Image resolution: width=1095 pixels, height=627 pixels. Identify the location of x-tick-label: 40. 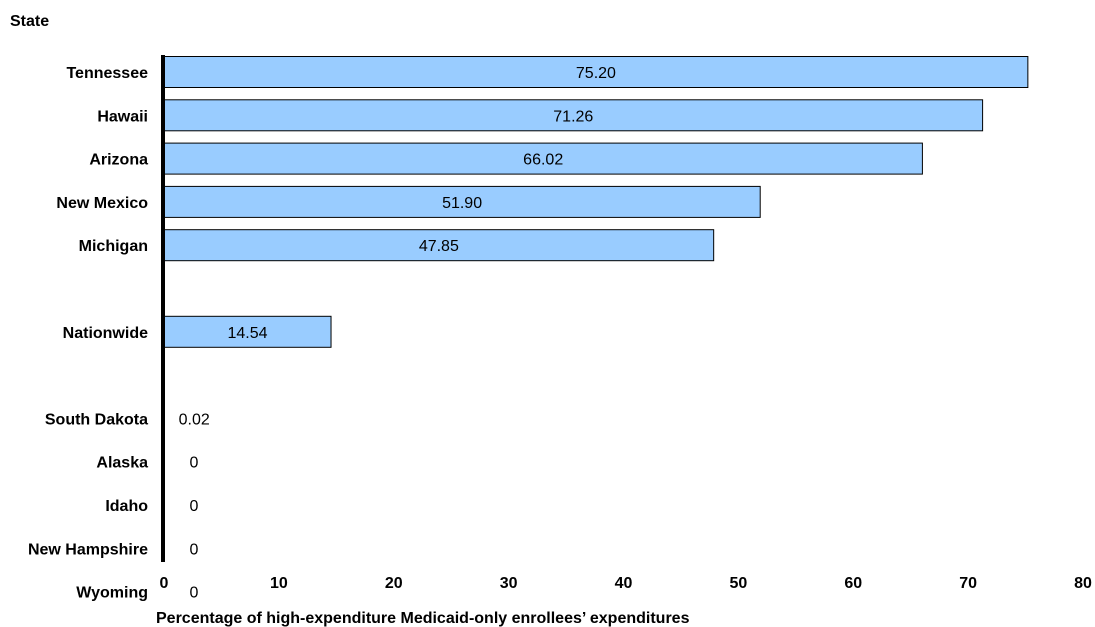
(624, 583).